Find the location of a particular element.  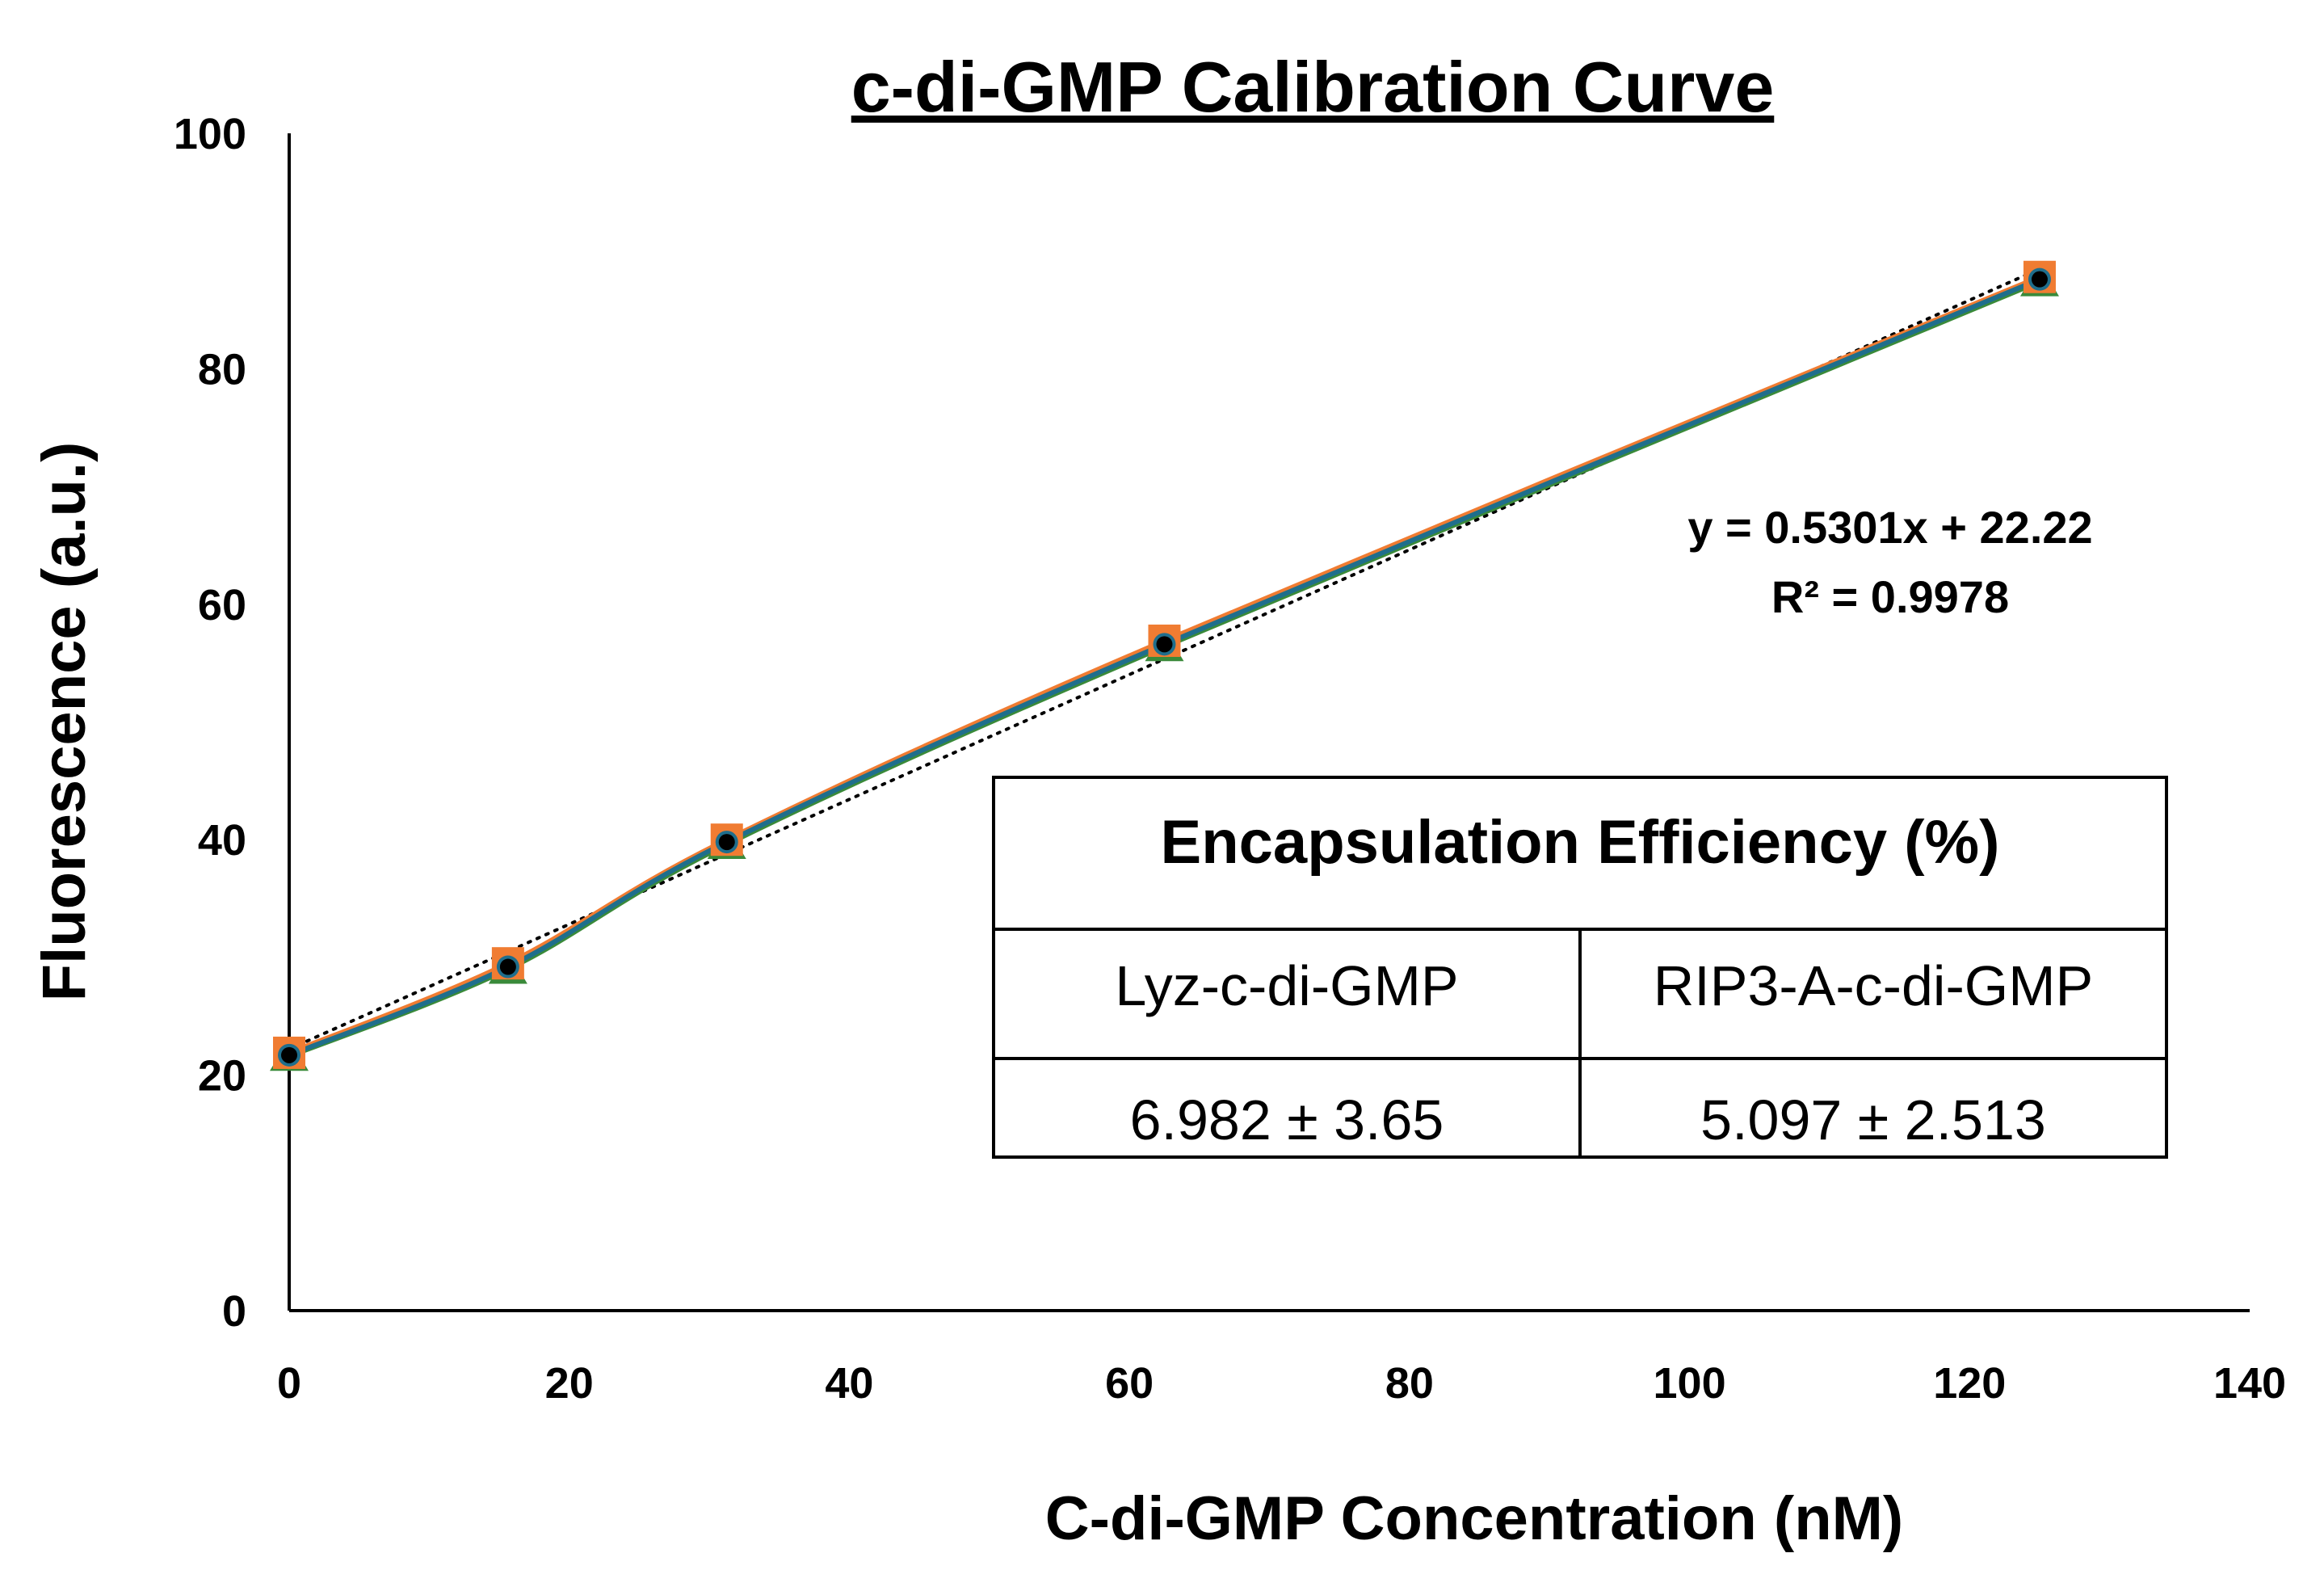

table-col-header-lyz: Lyz-c-di-GMP is located at coordinates (1286, 986).